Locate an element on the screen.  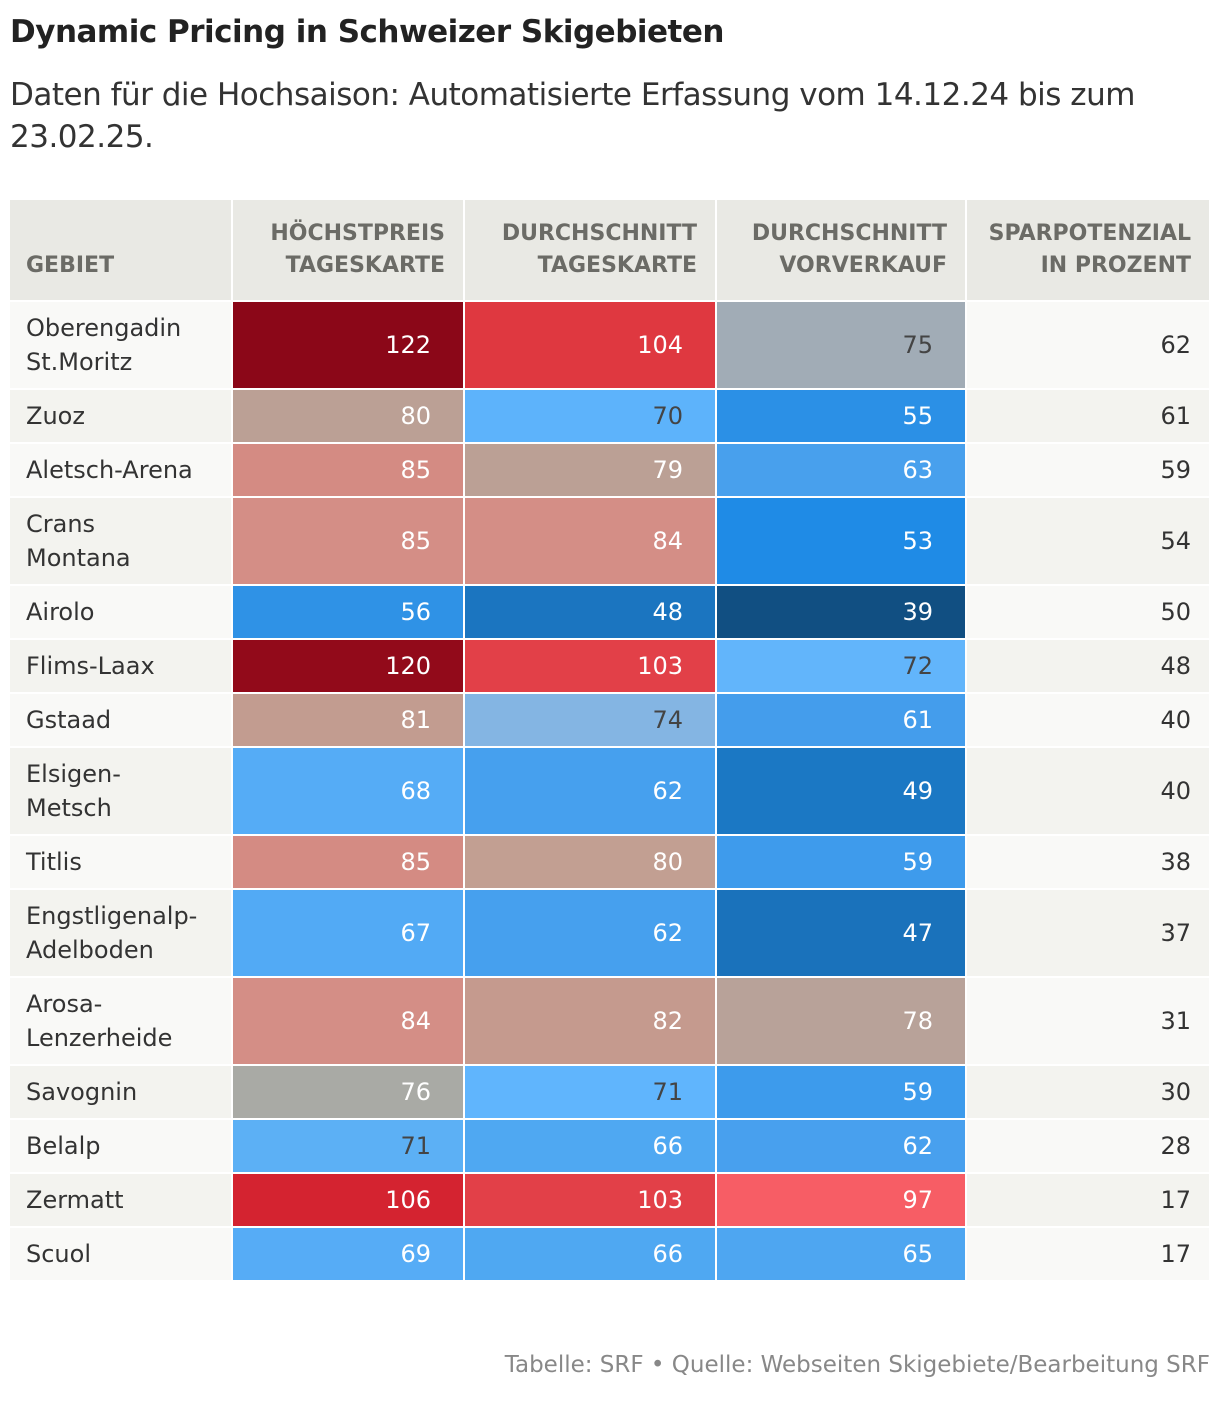
table-row: Savognin 76 71 59 30 is located at coordinates (610, 1092).